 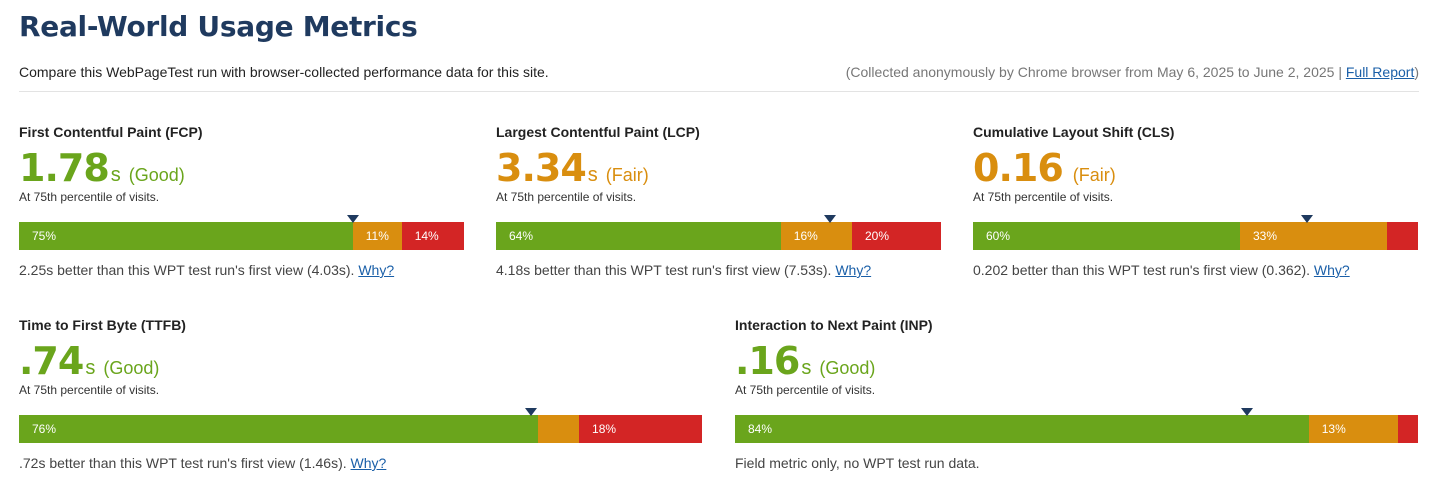 I want to click on good-segment: 75%, so click(x=186, y=236).